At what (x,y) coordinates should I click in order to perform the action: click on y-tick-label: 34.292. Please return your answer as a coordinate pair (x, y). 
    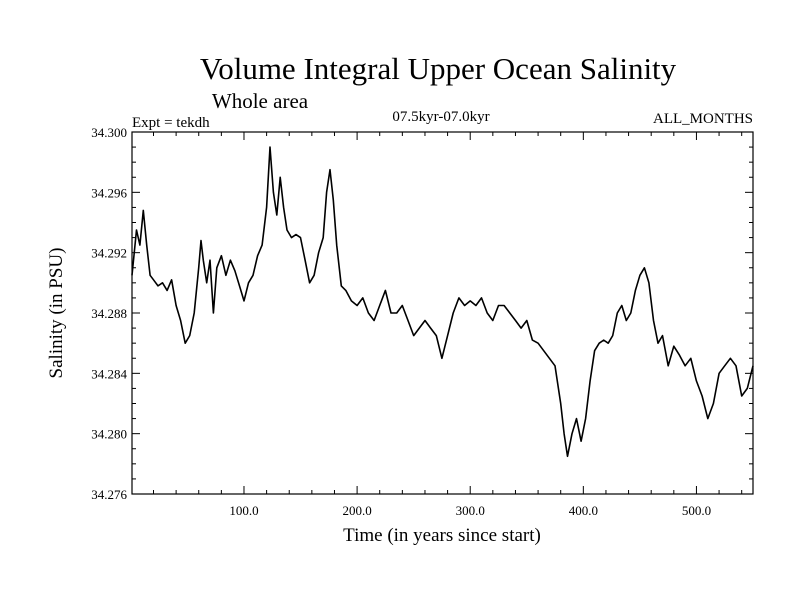
    Looking at the image, I should click on (109, 253).